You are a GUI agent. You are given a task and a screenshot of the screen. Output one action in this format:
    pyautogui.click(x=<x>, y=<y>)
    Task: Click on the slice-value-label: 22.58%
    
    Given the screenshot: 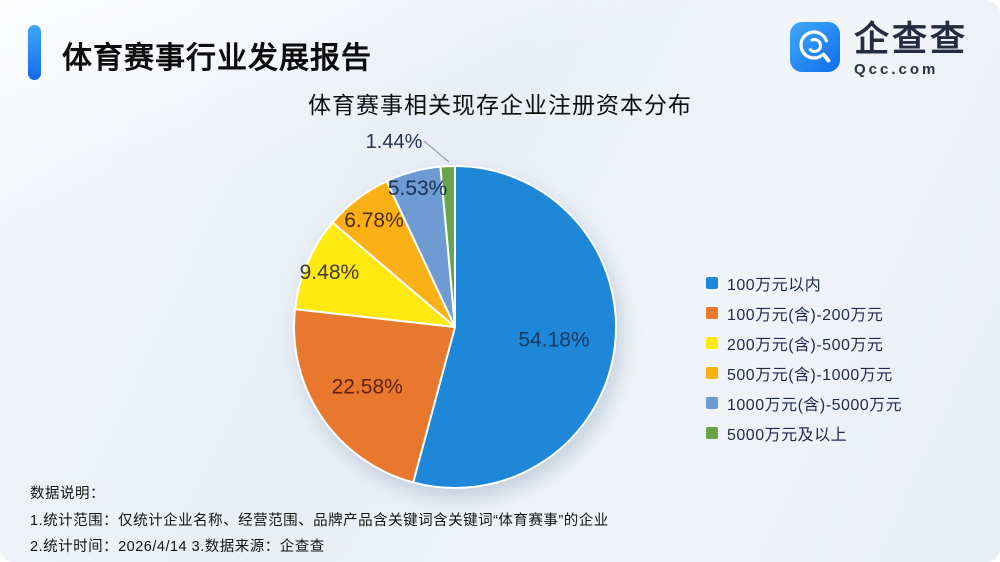 What is the action you would take?
    pyautogui.click(x=367, y=386)
    